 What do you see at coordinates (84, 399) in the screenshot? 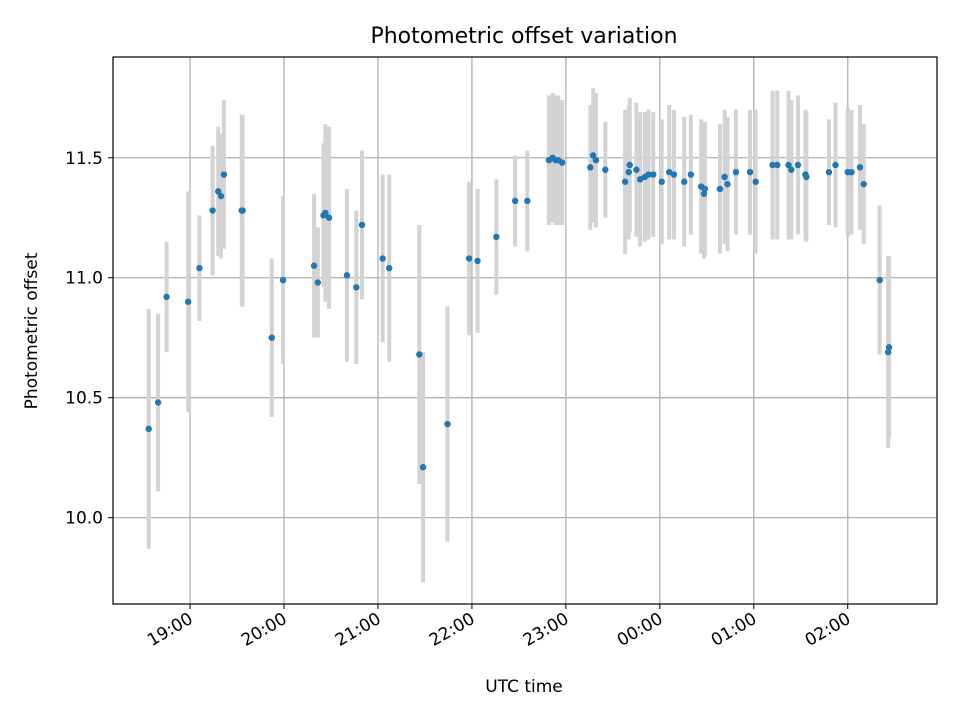
I see `y-tick-label: 10.5` at bounding box center [84, 399].